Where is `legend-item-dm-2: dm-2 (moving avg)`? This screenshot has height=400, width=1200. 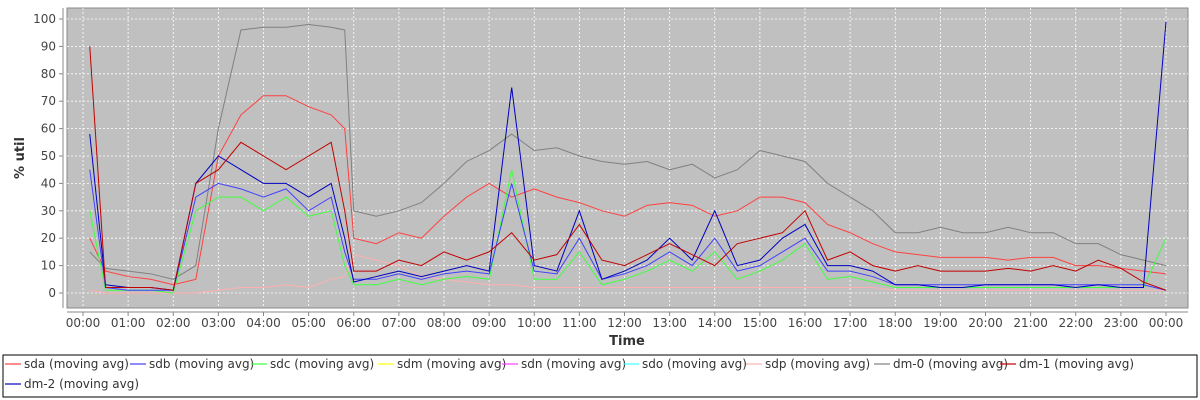
legend-item-dm-2: dm-2 (moving avg) is located at coordinates (72, 384).